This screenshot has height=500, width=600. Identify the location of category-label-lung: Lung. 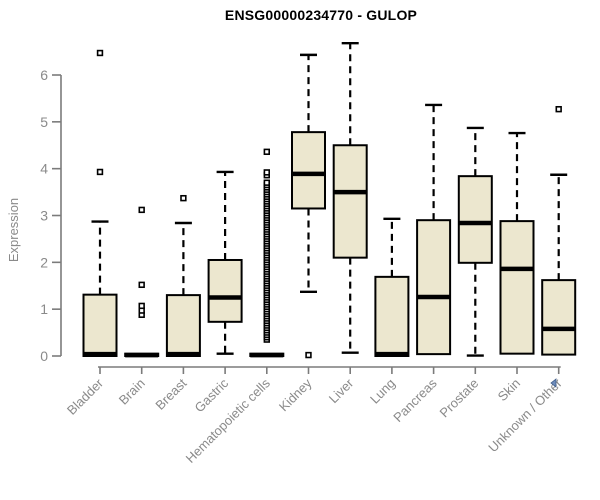
(382, 391).